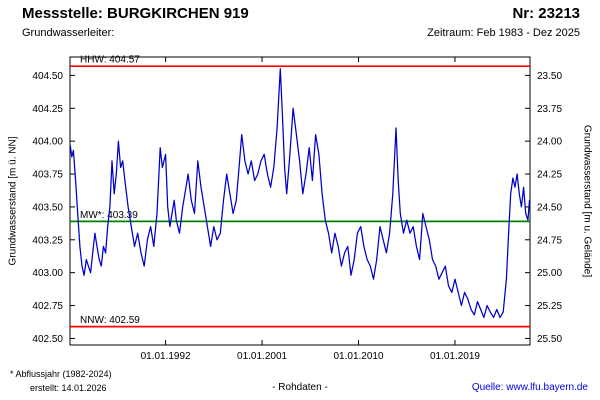  What do you see at coordinates (549, 175) in the screenshot?
I see `y-right-tick-label: 24.25` at bounding box center [549, 175].